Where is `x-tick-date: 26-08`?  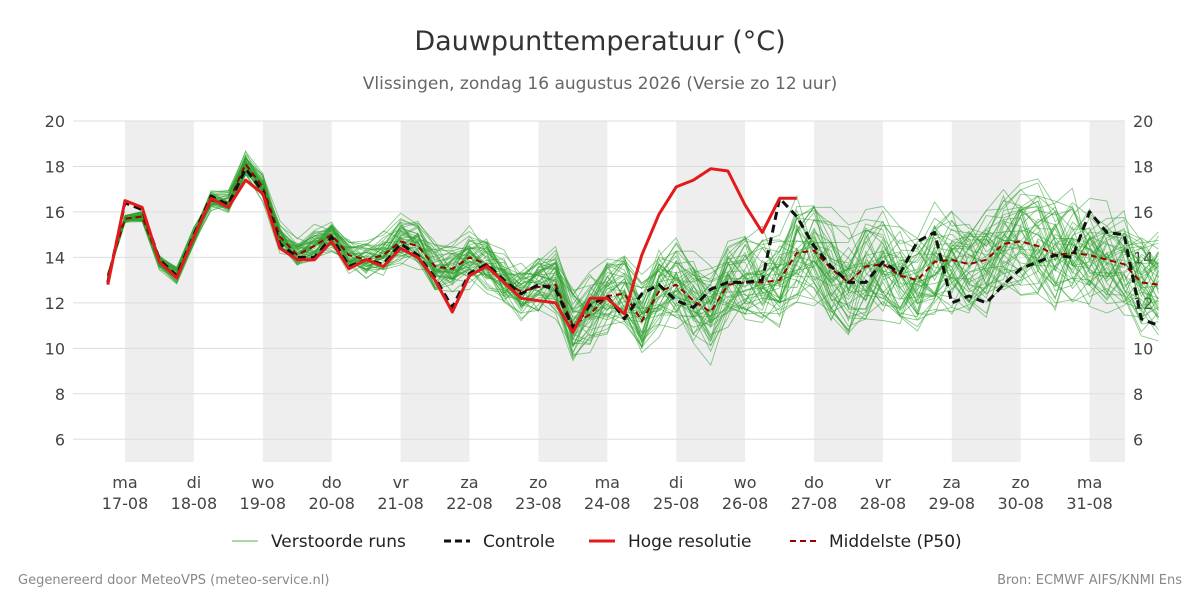
x-tick-date: 26-08 is located at coordinates (745, 503).